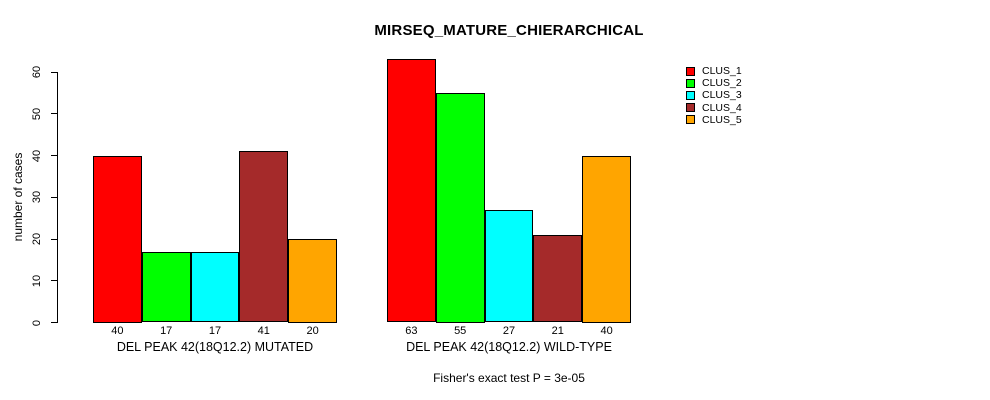 The image size is (990, 400). What do you see at coordinates (558, 278) in the screenshot?
I see `bar-clus_4-group2` at bounding box center [558, 278].